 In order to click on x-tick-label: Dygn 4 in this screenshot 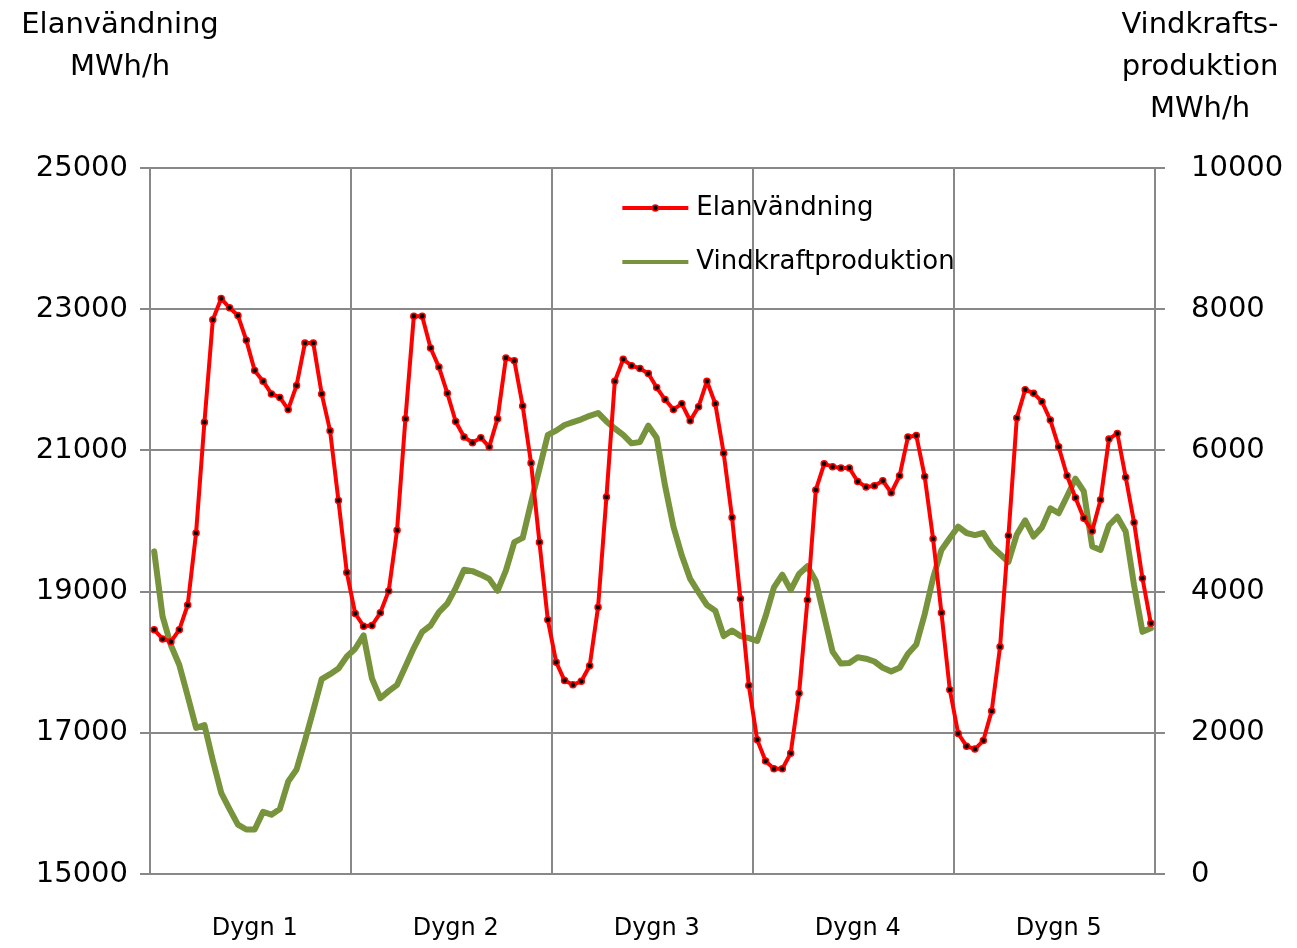, I will do `click(857, 926)`.